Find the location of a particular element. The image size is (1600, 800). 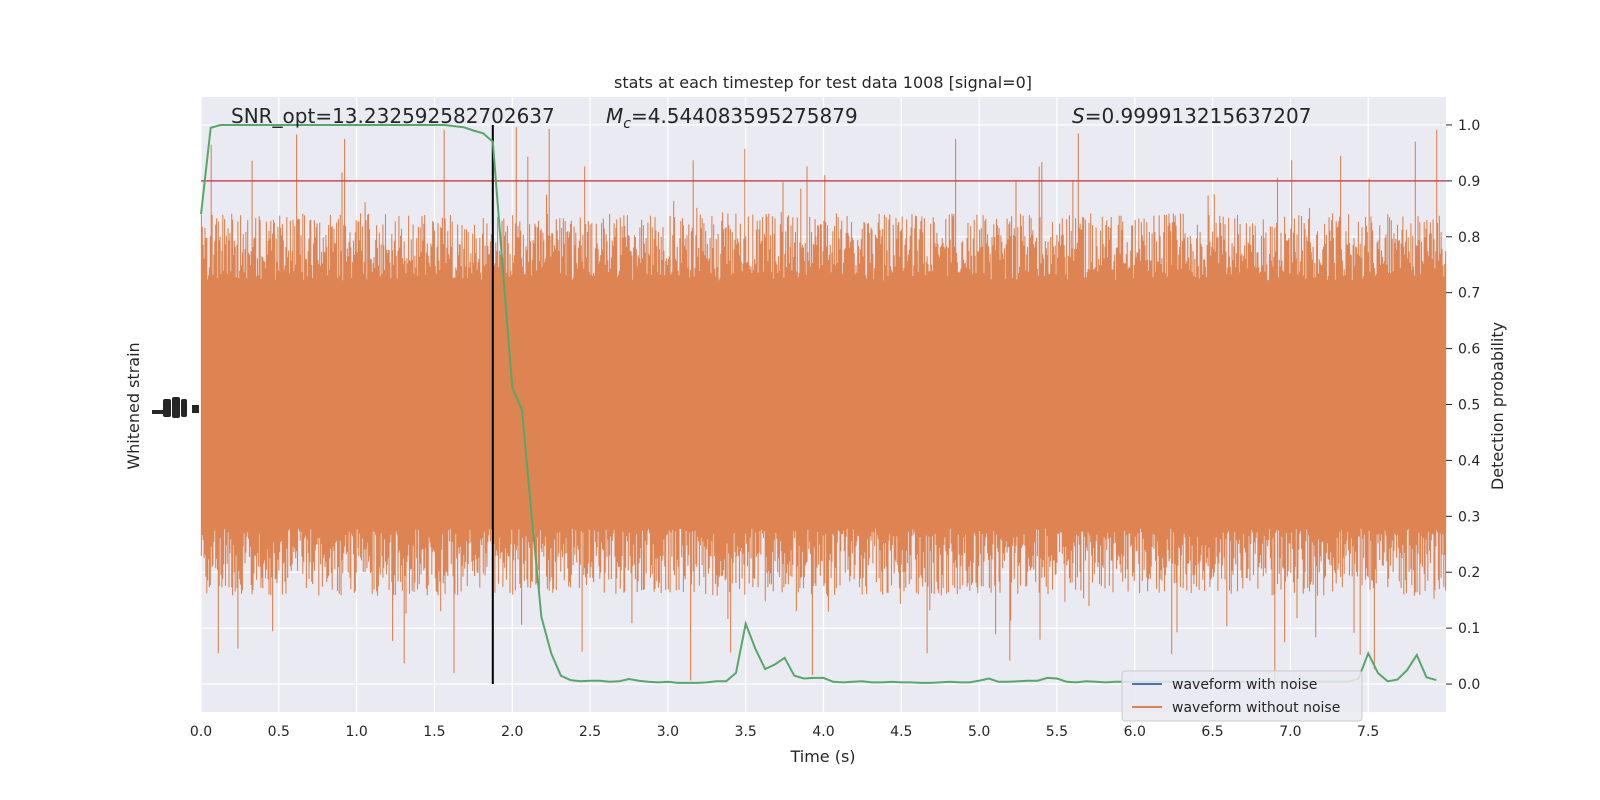

legend-label-without-noise: waveform without noise is located at coordinates (1256, 708).